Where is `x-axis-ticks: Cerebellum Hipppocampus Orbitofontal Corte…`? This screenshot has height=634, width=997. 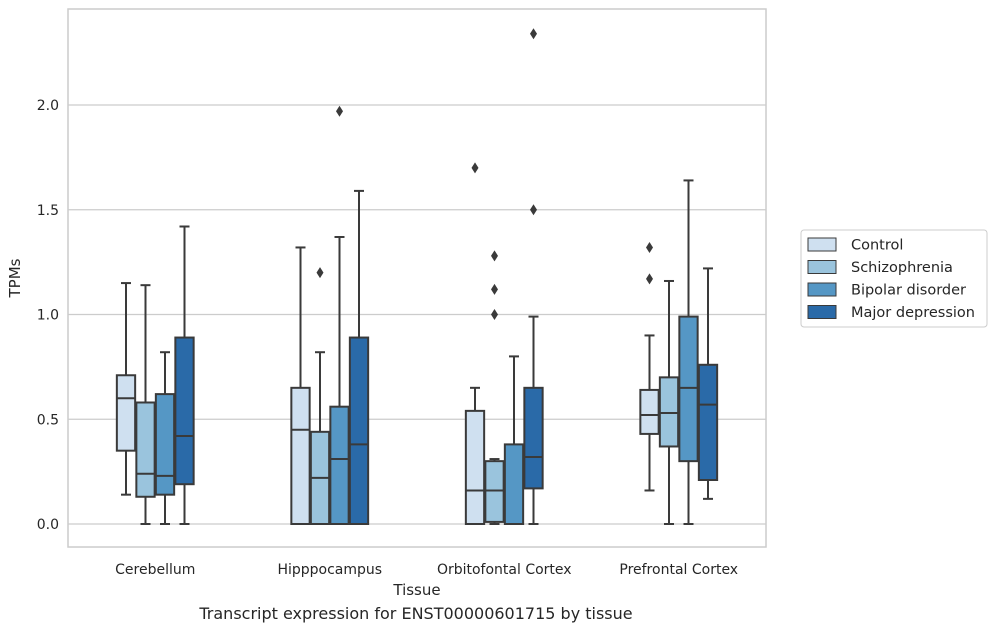
x-axis-ticks: Cerebellum Hipppocampus Orbitofontal Corte… is located at coordinates (426, 570).